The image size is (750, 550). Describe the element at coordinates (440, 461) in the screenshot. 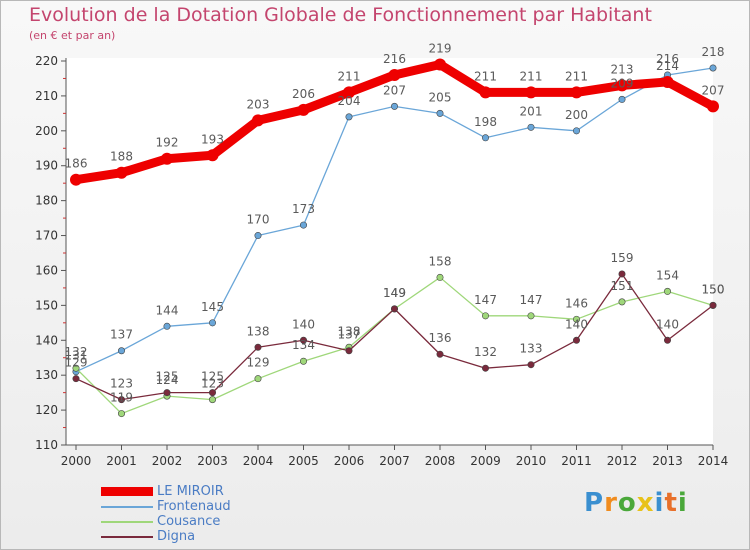

I see `x-tick-label: 2008` at that location.